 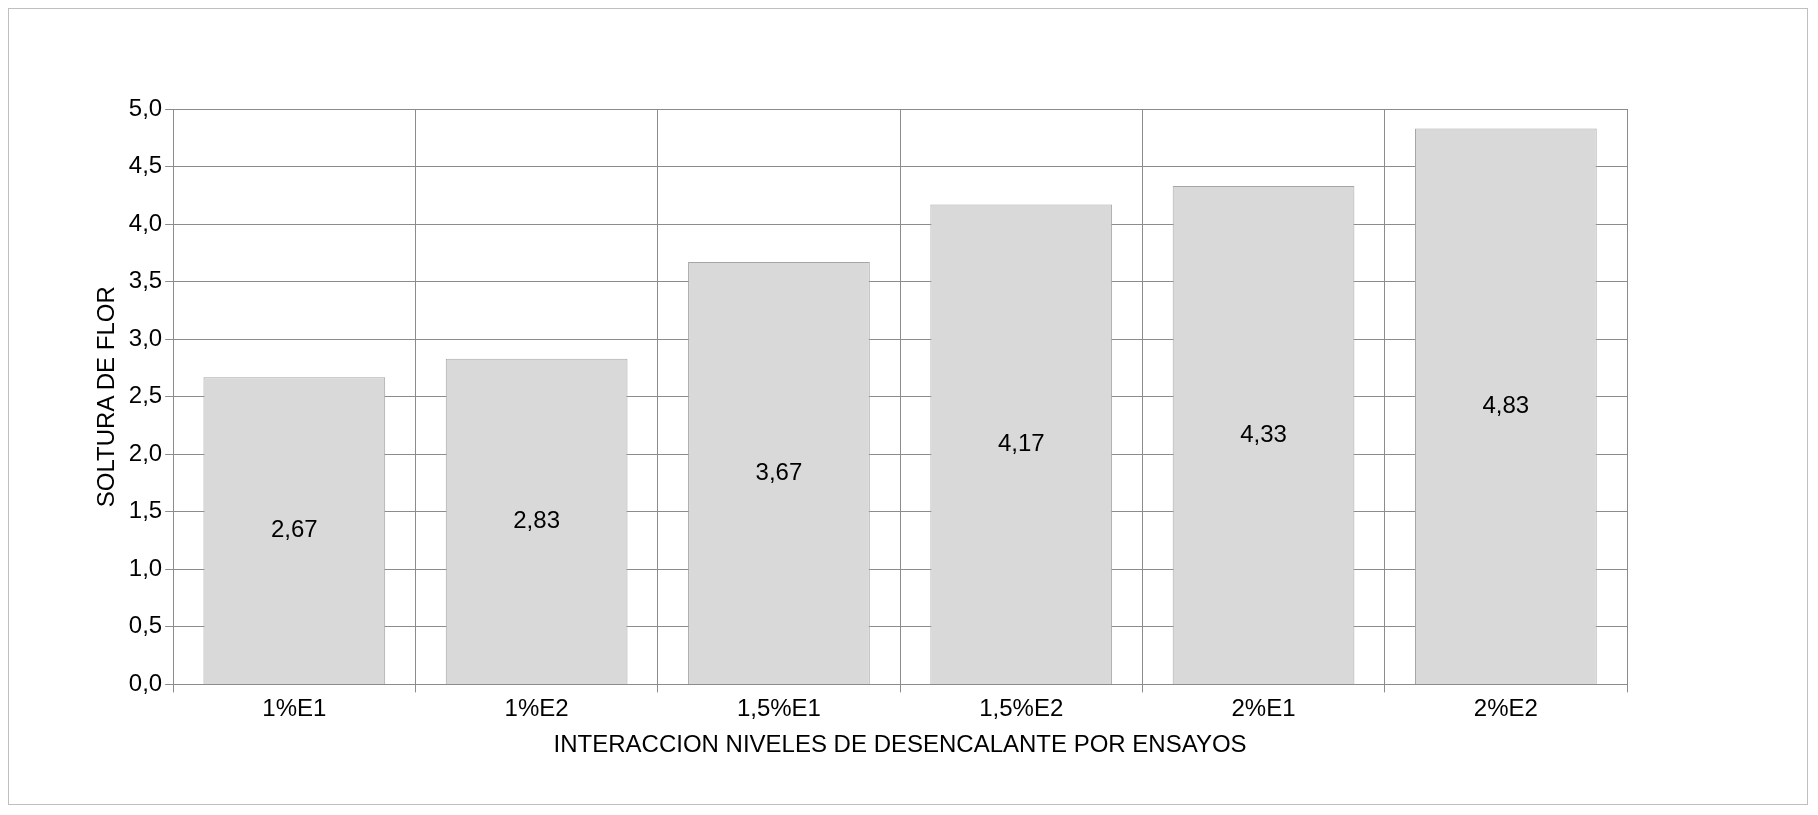 I want to click on y-tick-label: 3,5, so click(x=145, y=280).